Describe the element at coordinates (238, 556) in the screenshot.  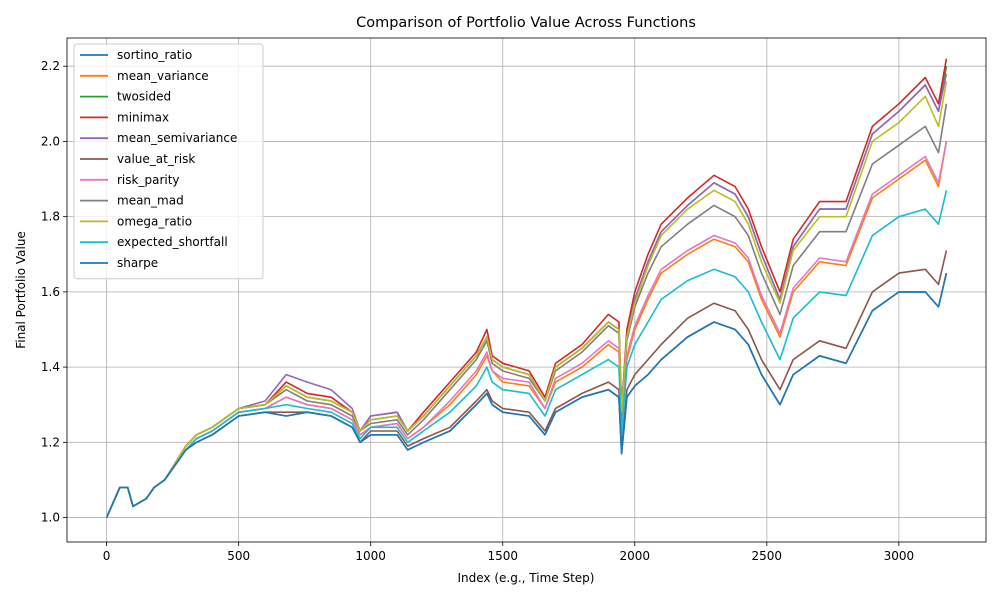
I see `x-tick-label: 500` at that location.